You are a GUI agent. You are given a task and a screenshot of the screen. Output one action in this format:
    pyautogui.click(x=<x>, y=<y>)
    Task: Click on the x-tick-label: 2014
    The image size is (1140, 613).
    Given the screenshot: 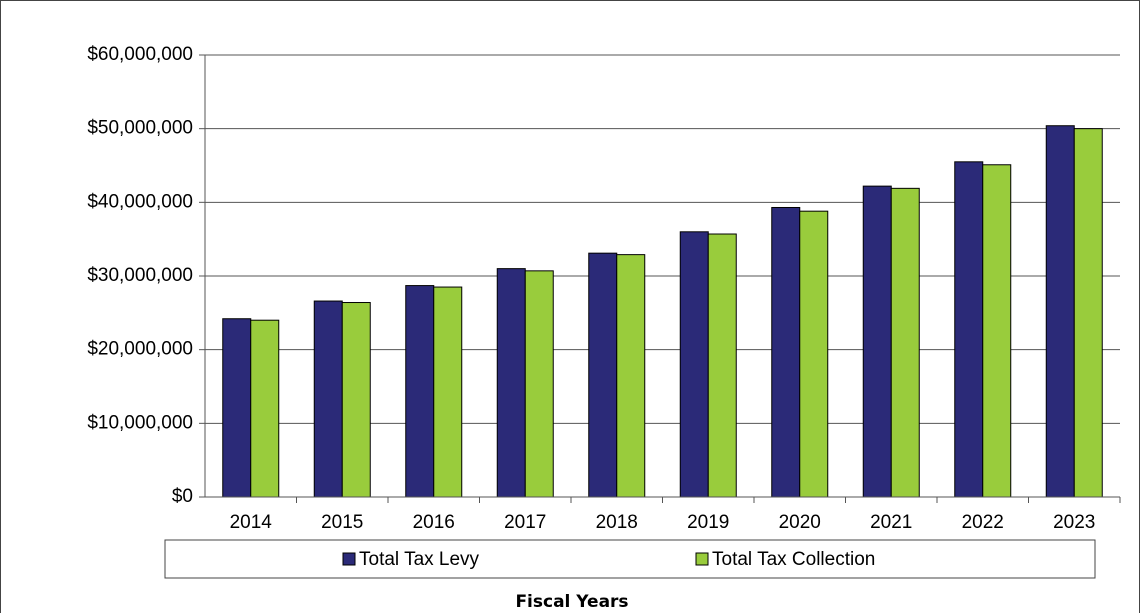 What is the action you would take?
    pyautogui.click(x=251, y=522)
    